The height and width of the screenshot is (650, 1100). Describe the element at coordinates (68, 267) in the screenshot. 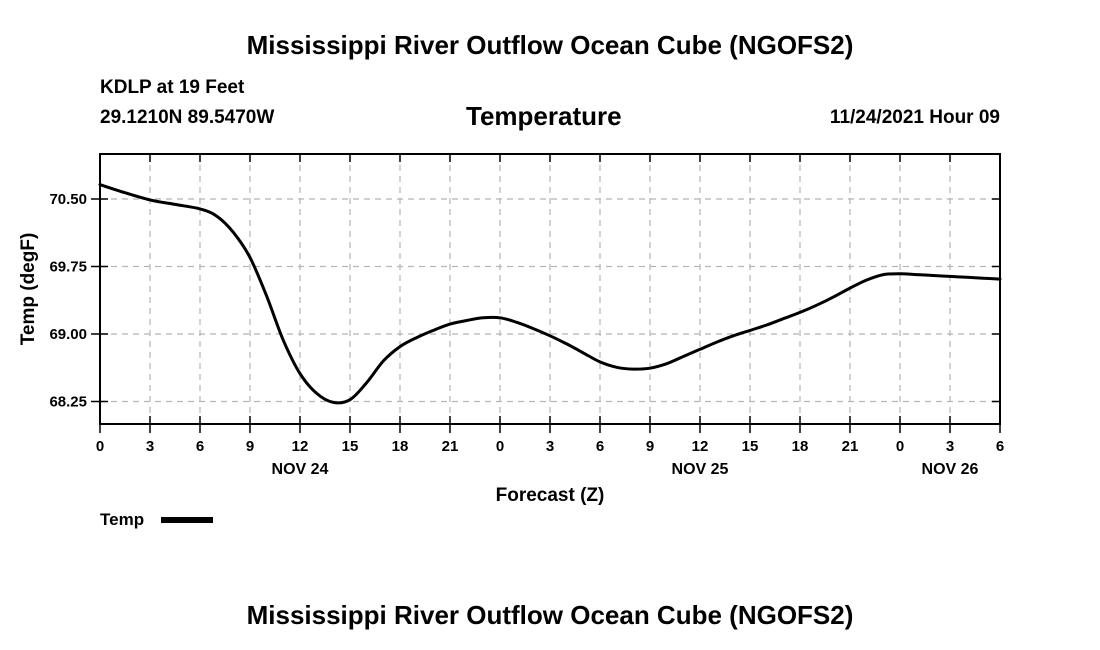

I see `y-tick-label: 69.75` at that location.